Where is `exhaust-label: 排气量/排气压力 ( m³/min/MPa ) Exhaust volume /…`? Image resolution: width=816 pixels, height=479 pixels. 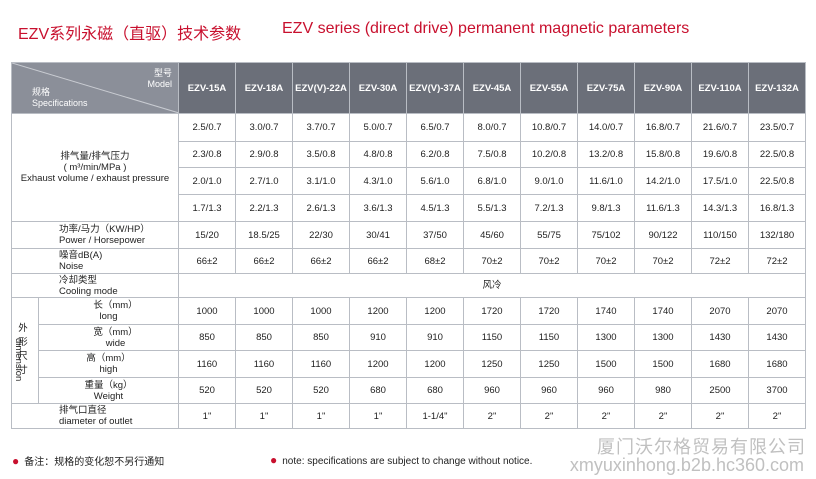 exhaust-label: 排气量/排气压力 ( m³/min/MPa ) Exhaust volume /… is located at coordinates (95, 167).